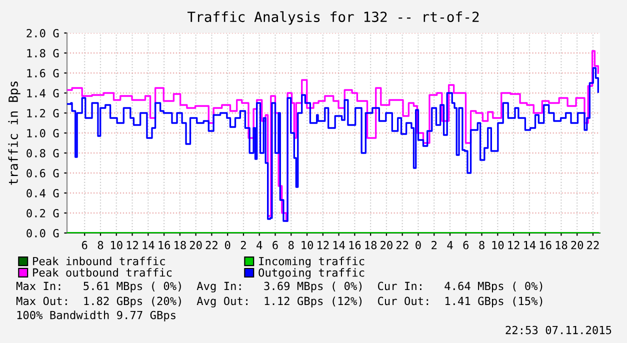 This screenshot has width=627, height=343. I want to click on y-tick-label: 1.2 G, so click(43, 113).